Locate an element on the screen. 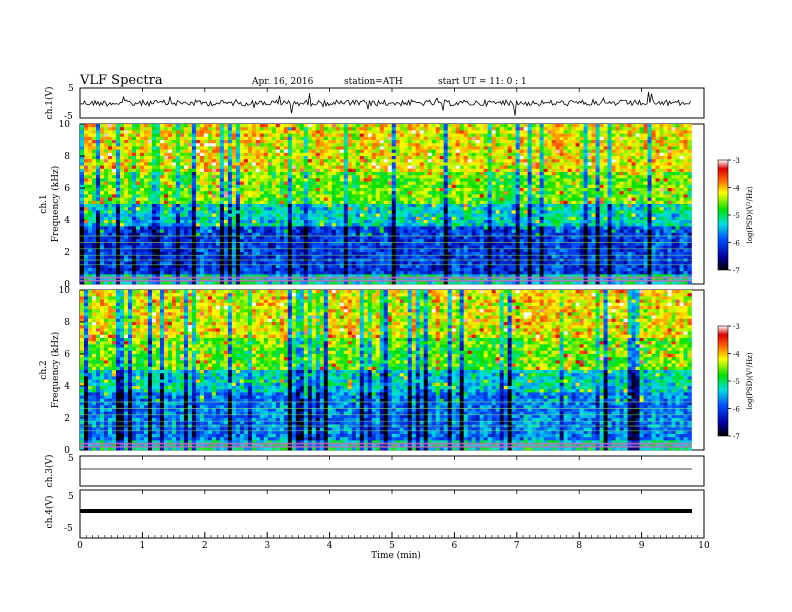 This screenshot has width=792, height=612. ch1-waveform-line is located at coordinates (385, 103).